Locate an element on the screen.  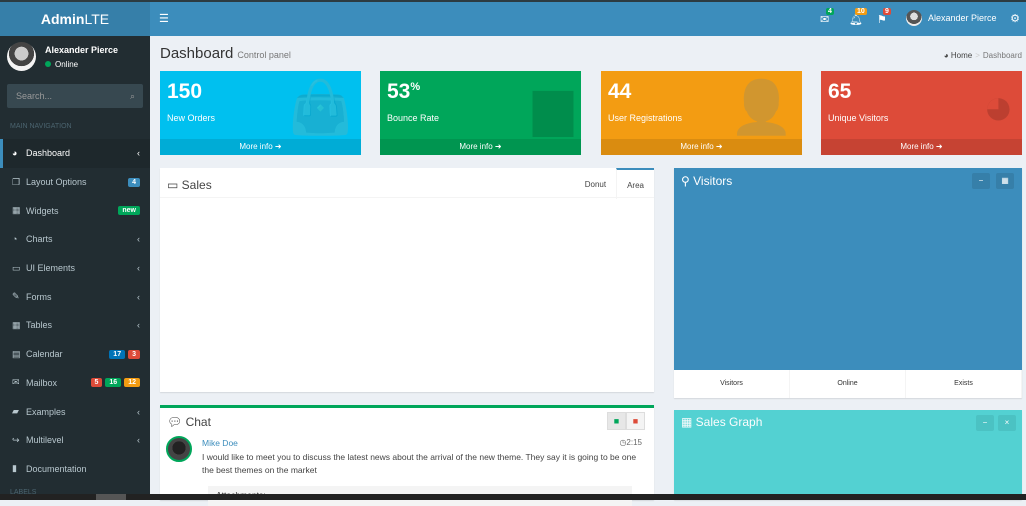
sidebar-item-documentation: ▮ Documentation is located at coordinates (75, 469).